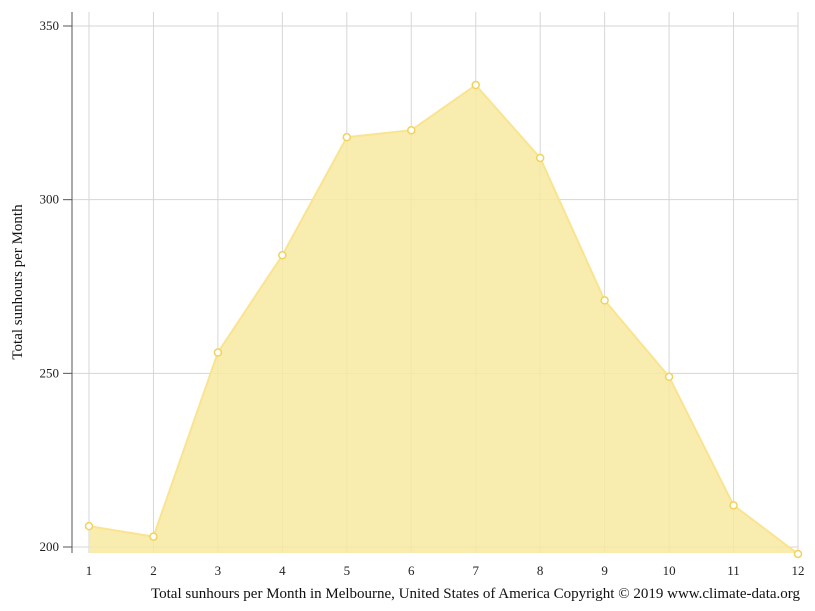  Describe the element at coordinates (218, 570) in the screenshot. I see `x-tick-label-3: 3` at that location.